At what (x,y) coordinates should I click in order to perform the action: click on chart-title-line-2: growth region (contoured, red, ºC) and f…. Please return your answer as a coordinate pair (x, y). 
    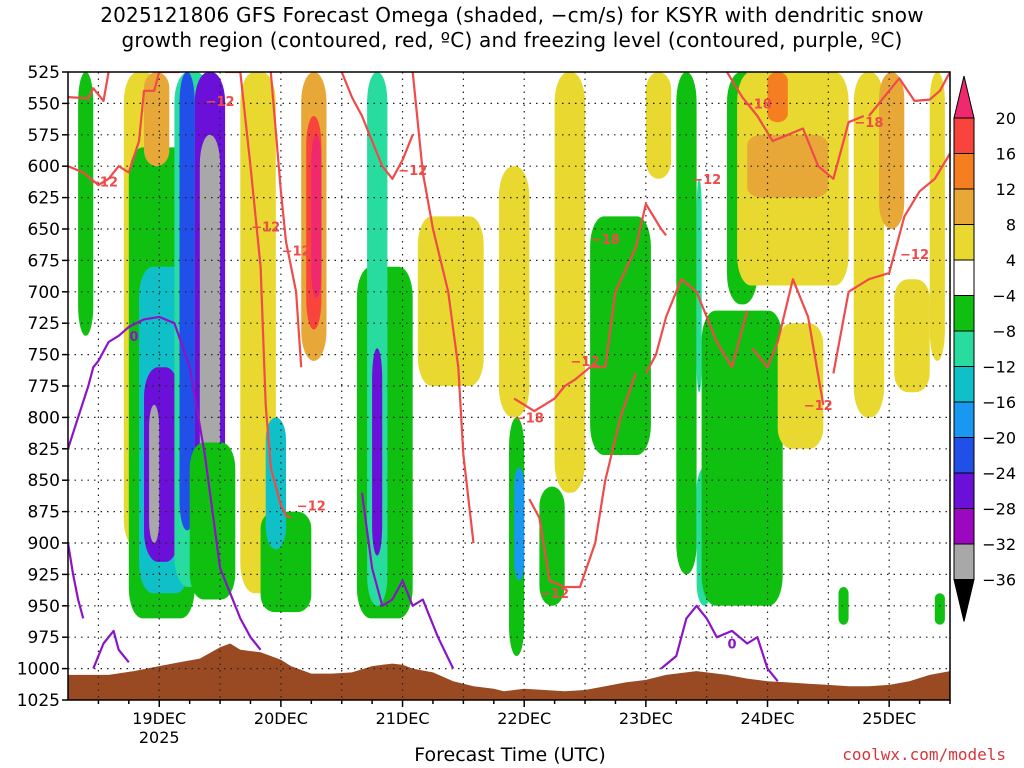
    Looking at the image, I should click on (512, 40).